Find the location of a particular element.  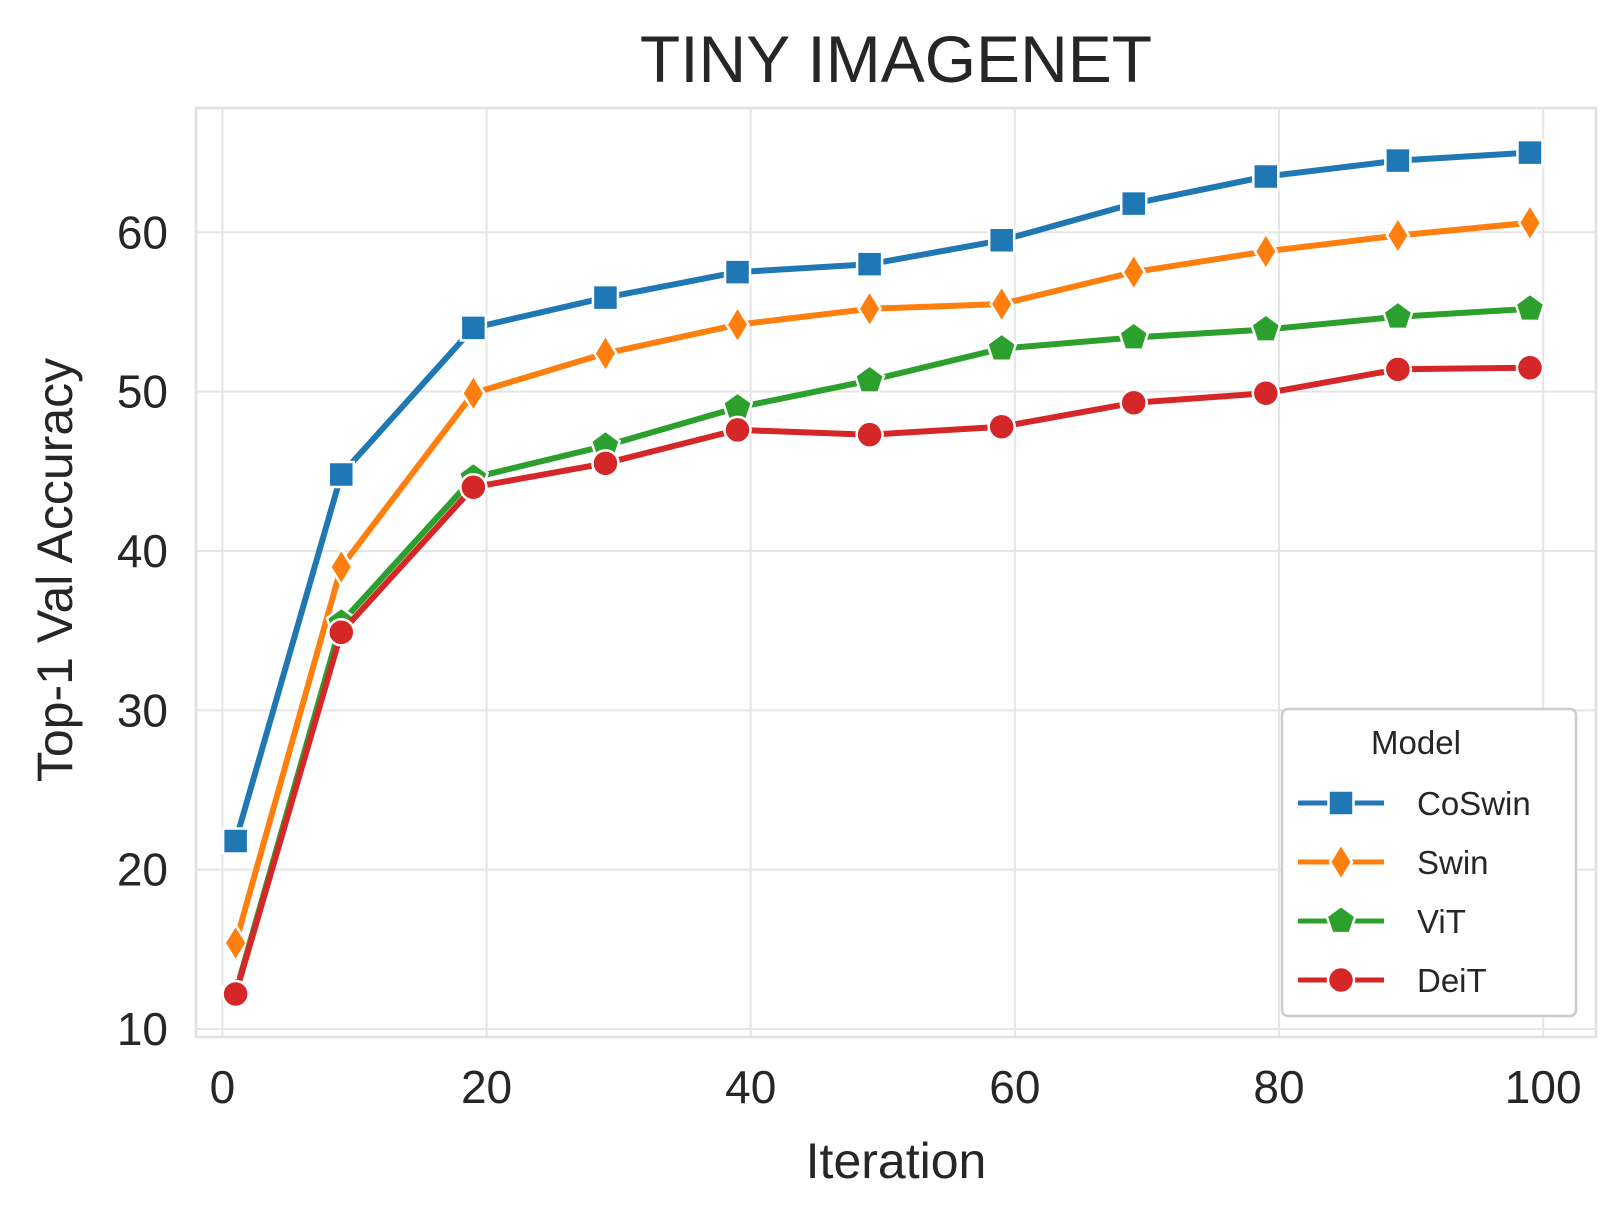

legend-entry-vit: ViT is located at coordinates (1382, 921).